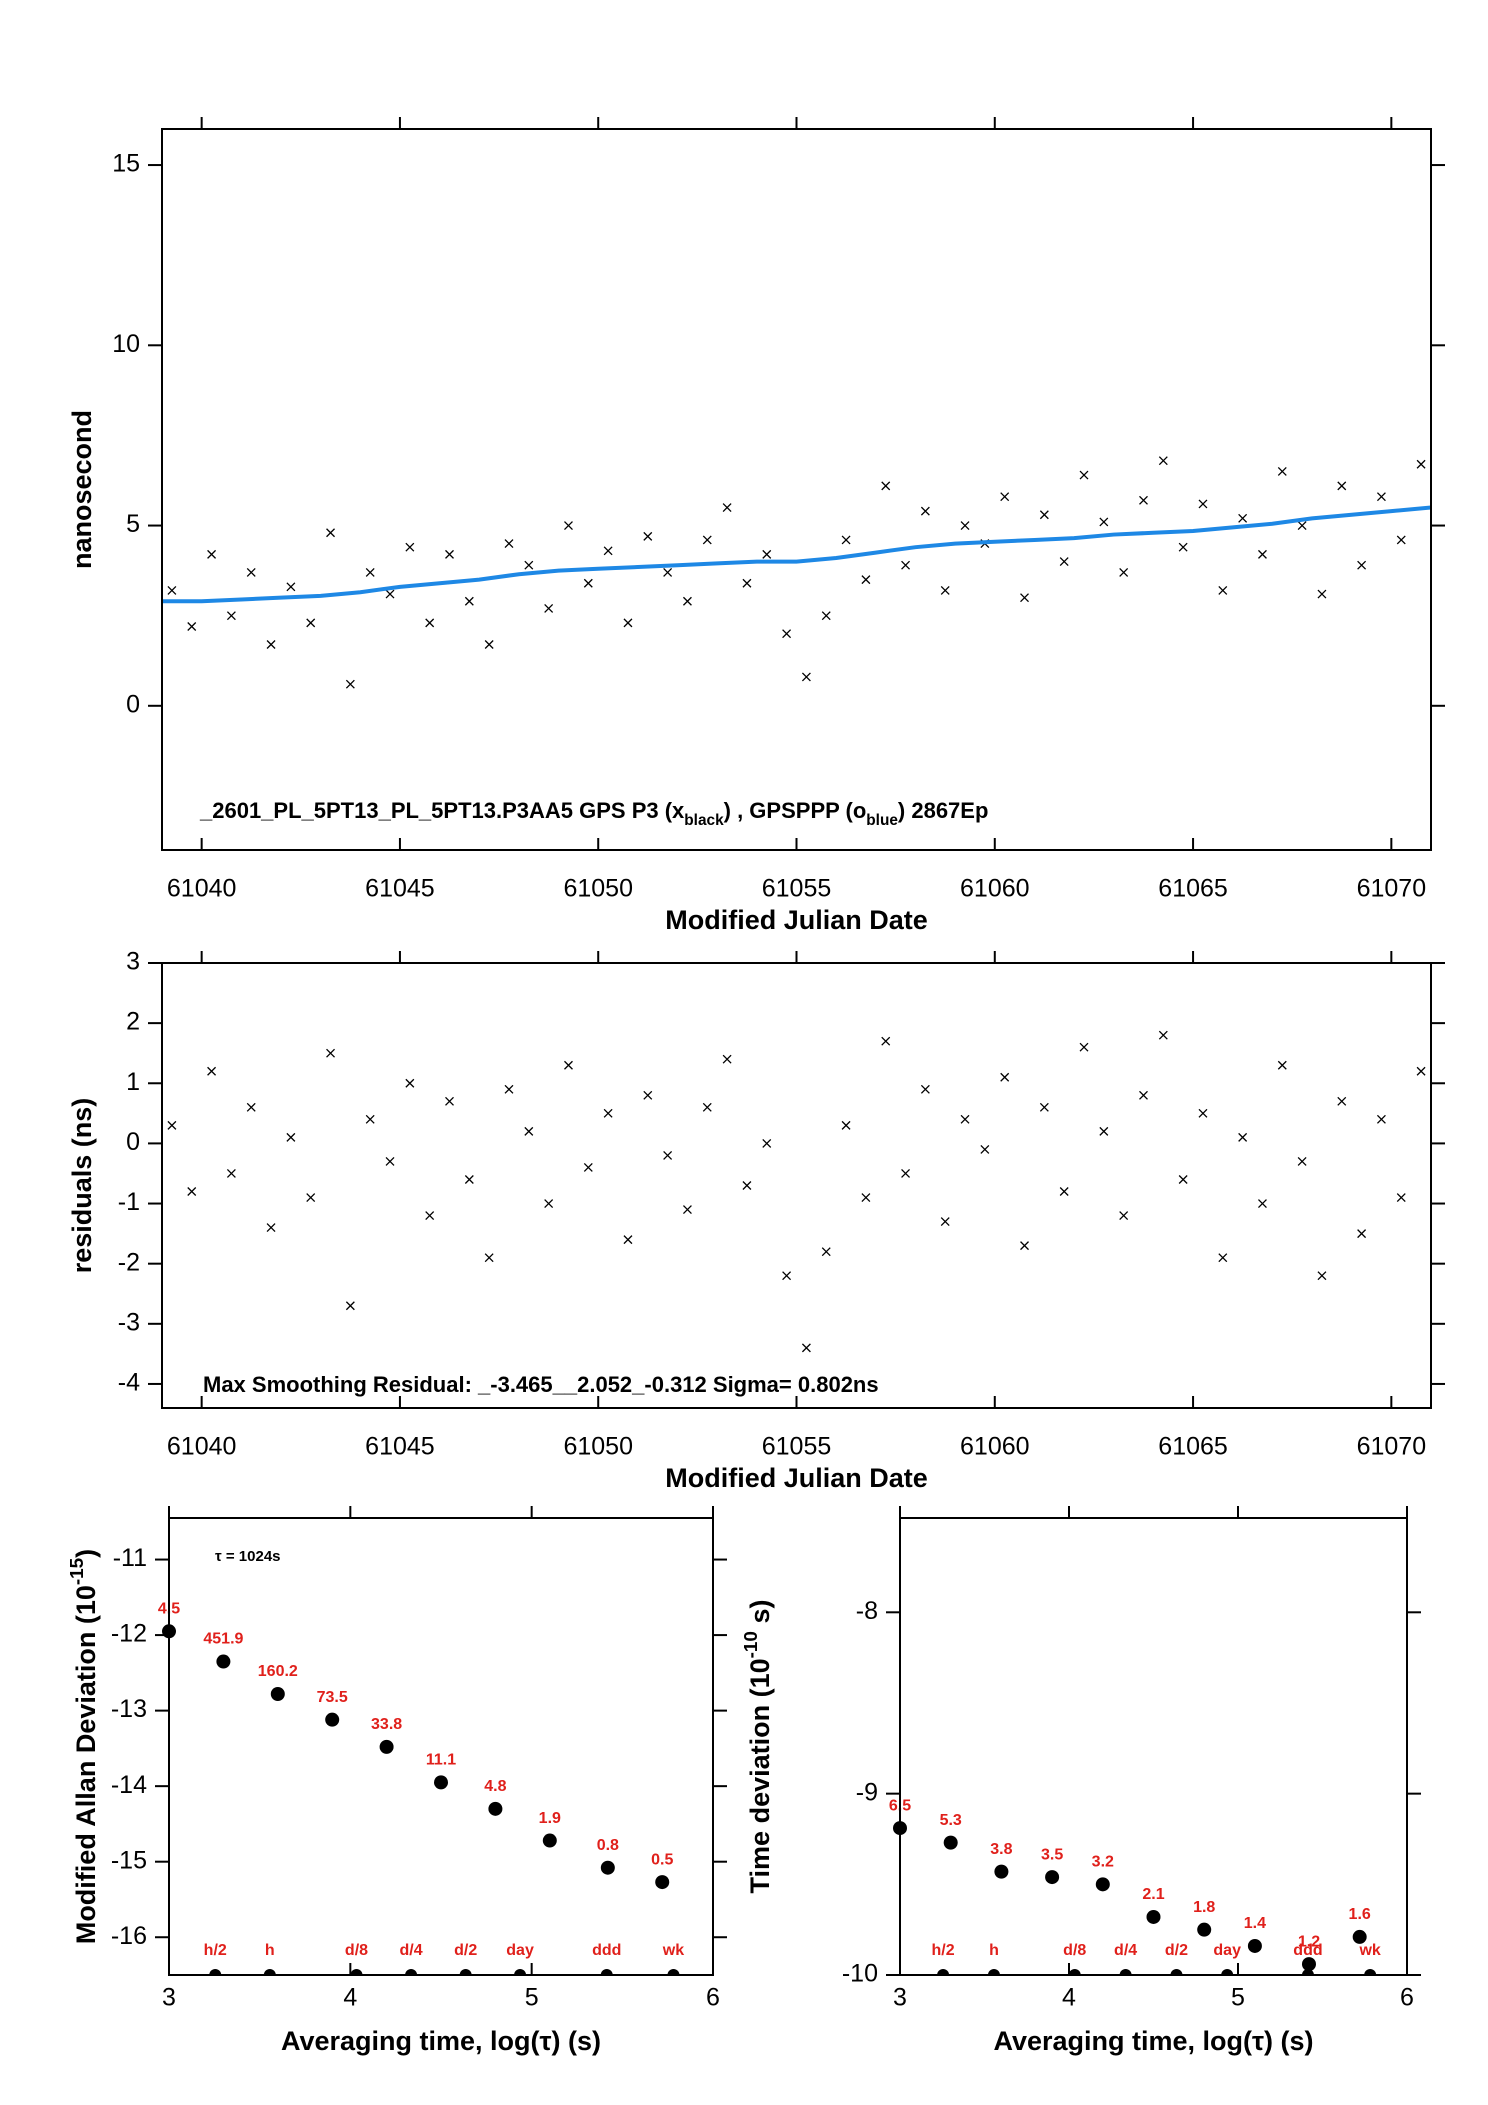  What do you see at coordinates (1125, 1950) in the screenshot?
I see `marker-label: d/4` at bounding box center [1125, 1950].